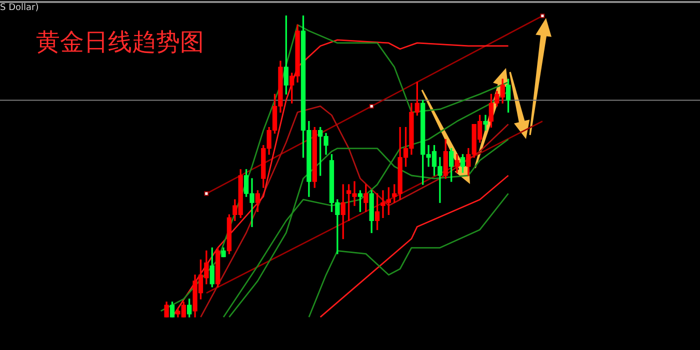 This screenshot has width=700, height=350. Describe the element at coordinates (120, 42) in the screenshot. I see `text: 黄金日线趋势图` at that location.